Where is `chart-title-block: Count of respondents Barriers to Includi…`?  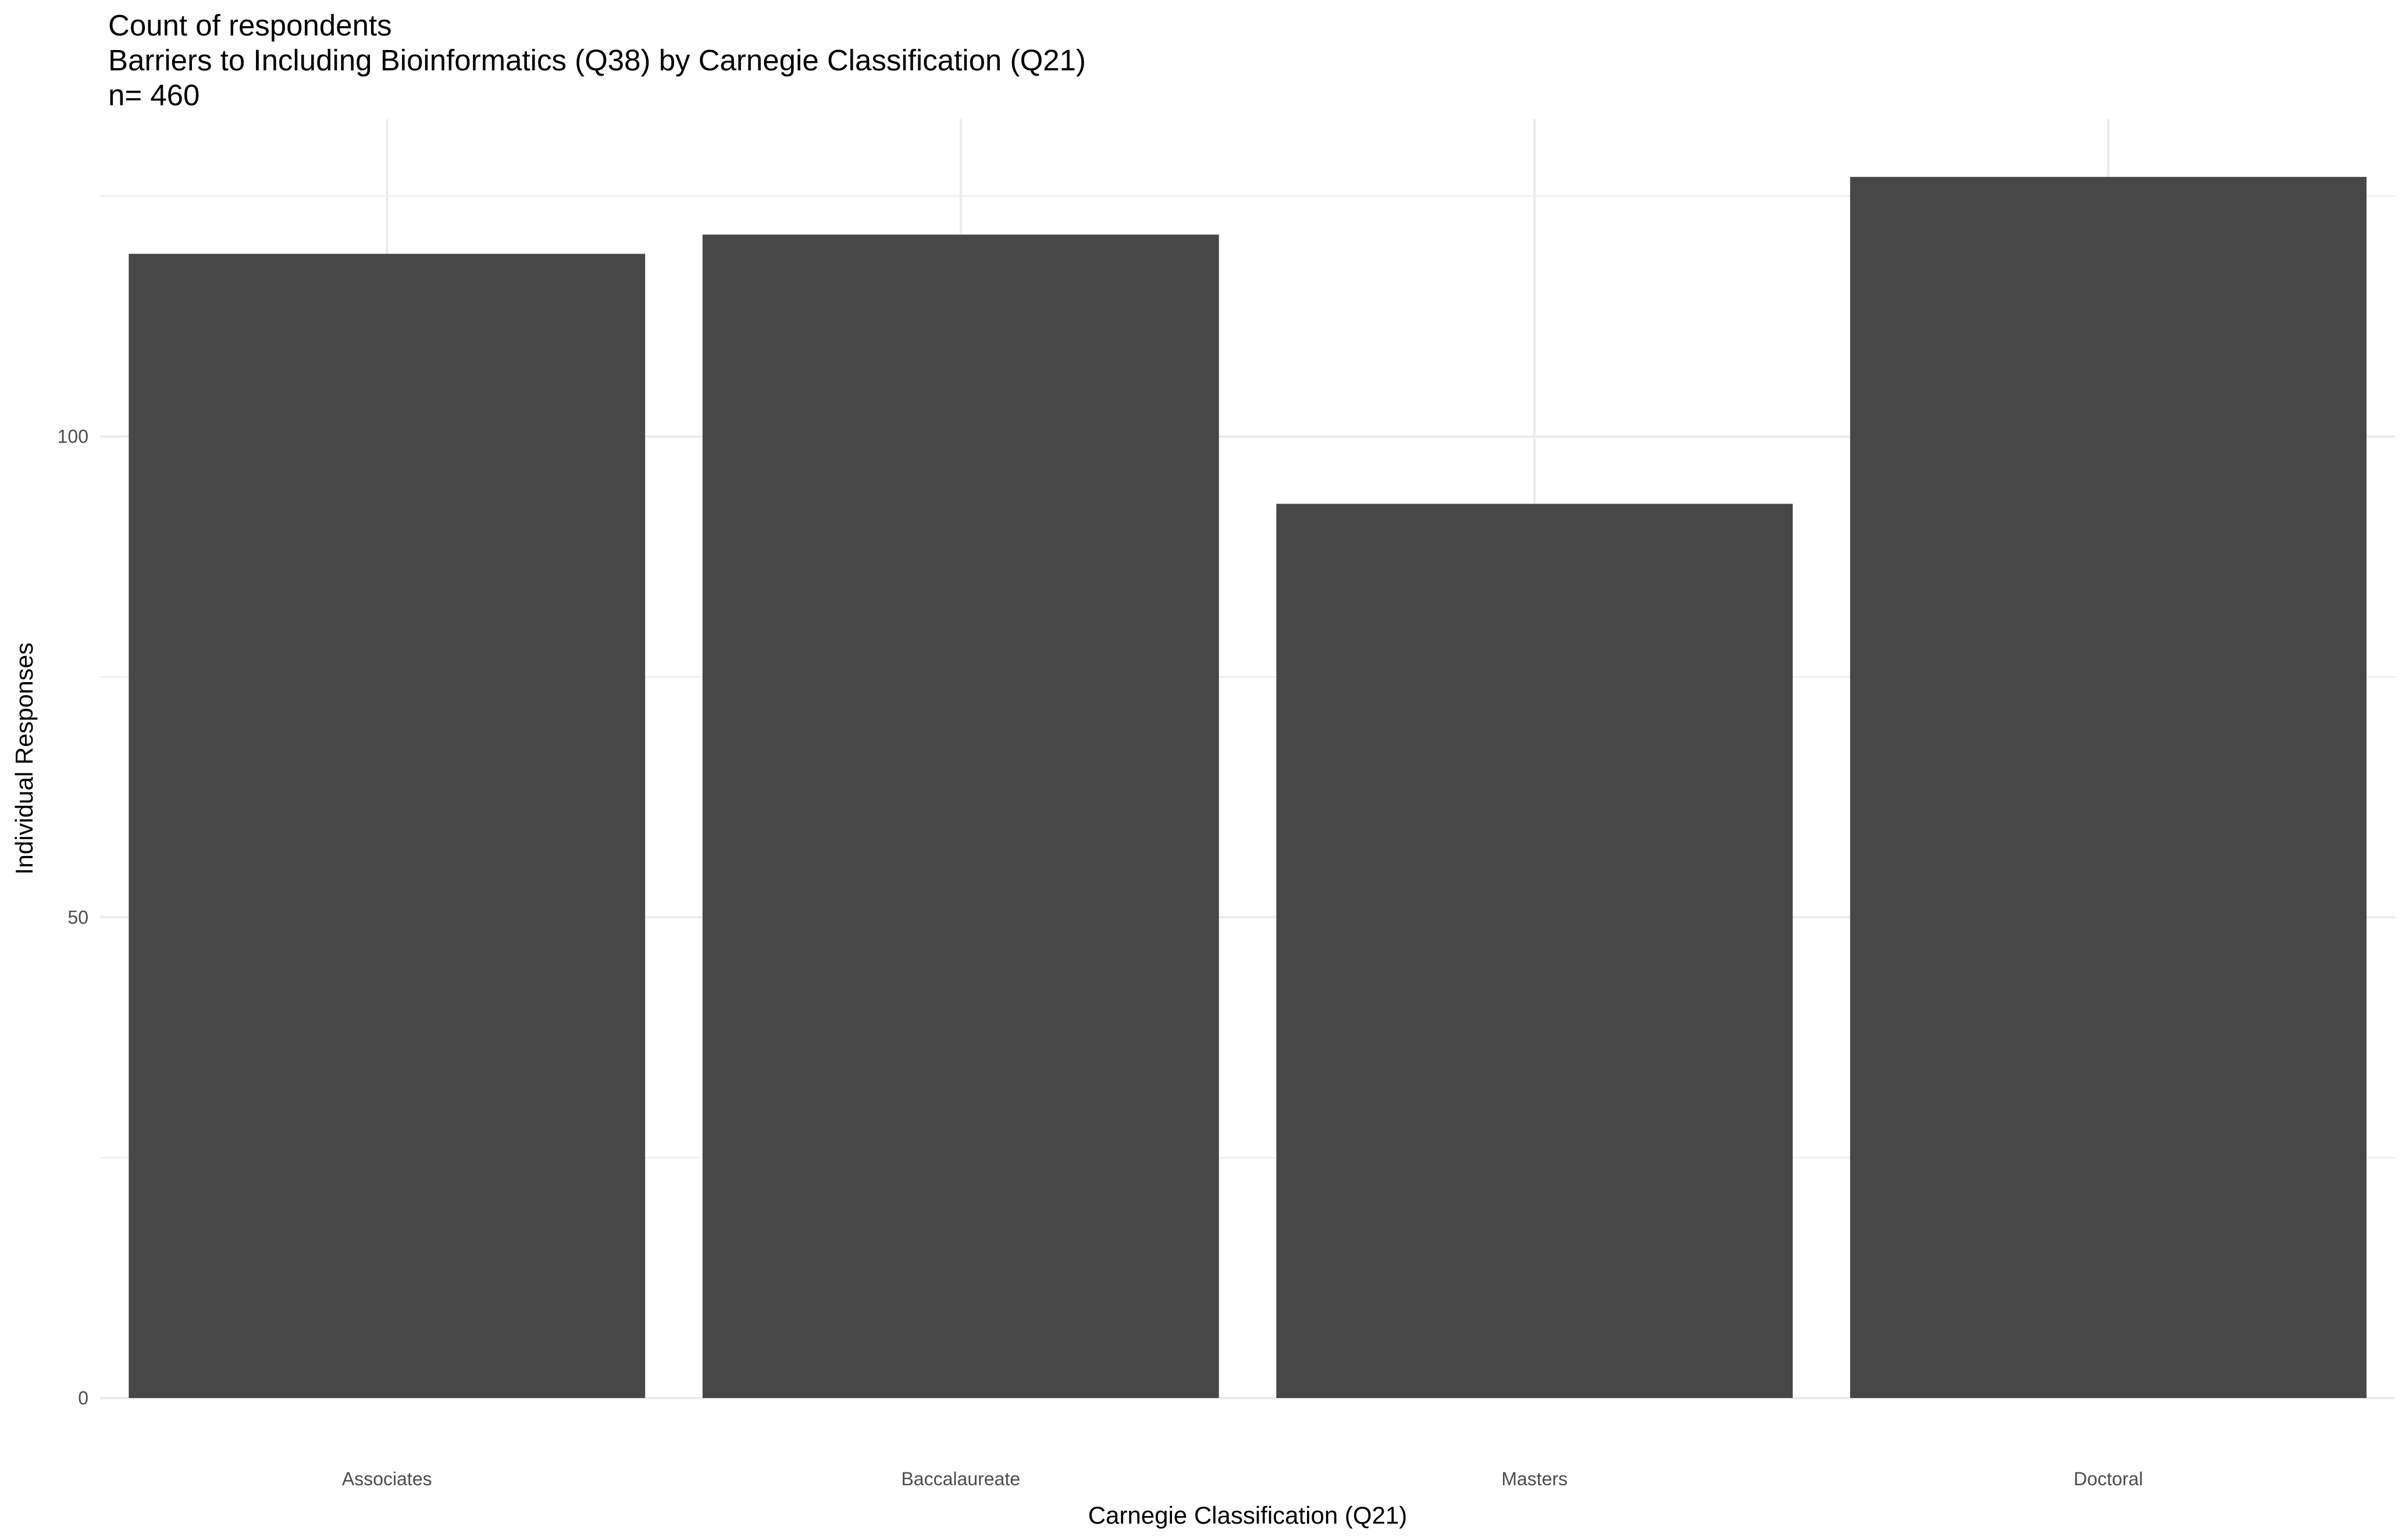
chart-title-block: Count of respondents Barriers to Includi… is located at coordinates (597, 60).